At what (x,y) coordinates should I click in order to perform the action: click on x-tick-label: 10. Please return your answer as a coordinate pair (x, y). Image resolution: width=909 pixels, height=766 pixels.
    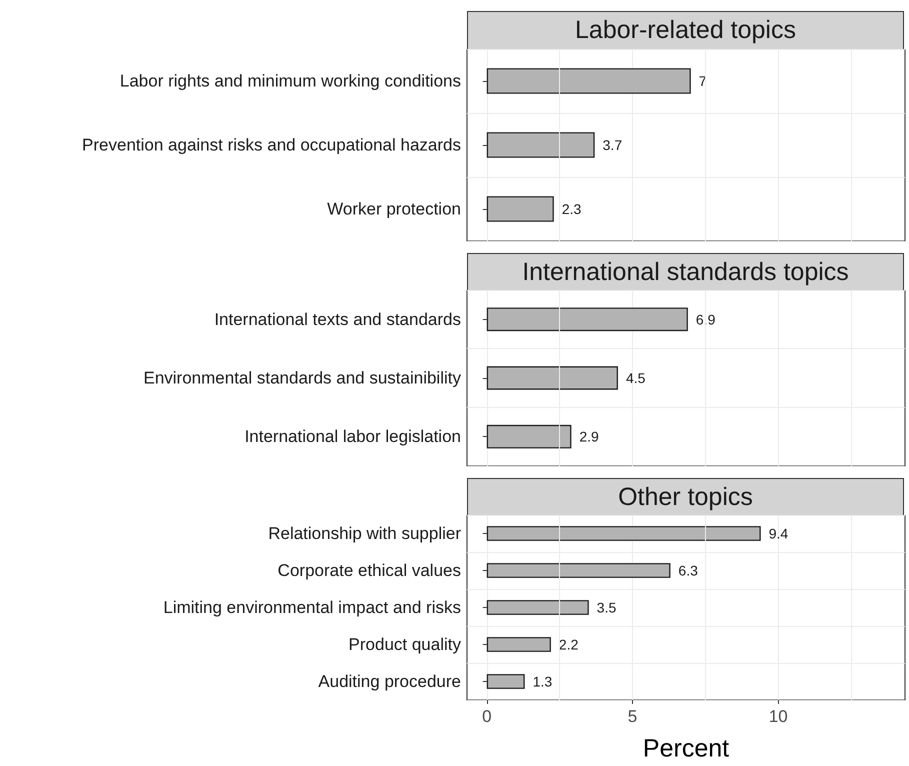
    Looking at the image, I should click on (778, 716).